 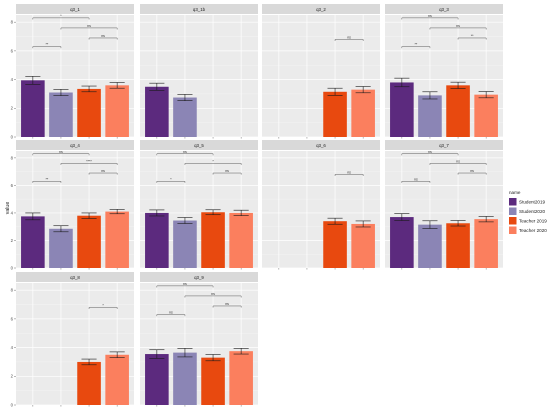 I want to click on facet-strip-label: q3_1b, so click(x=199, y=9).